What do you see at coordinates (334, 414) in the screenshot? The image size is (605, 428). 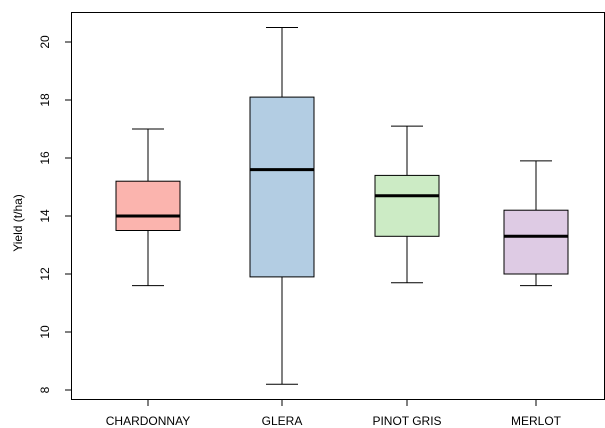 I see `x-axis: CHARDONNAY GLERA PINOT GRIS MERLOT` at bounding box center [334, 414].